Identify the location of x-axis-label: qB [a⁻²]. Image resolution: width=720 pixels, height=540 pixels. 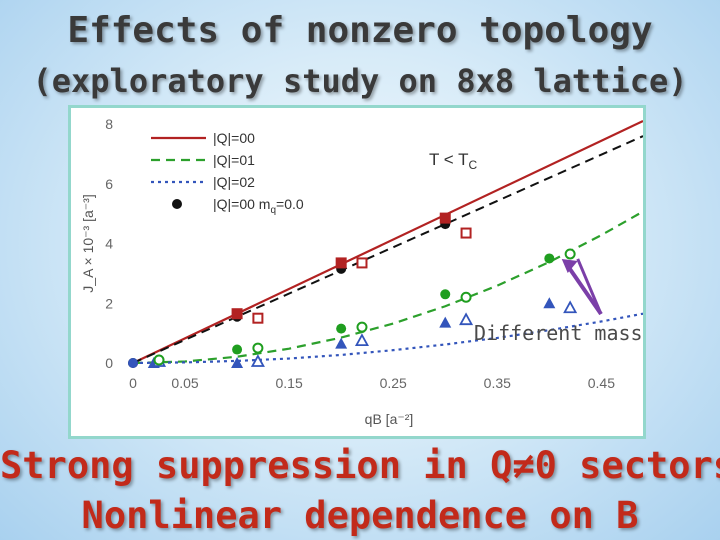
(389, 419).